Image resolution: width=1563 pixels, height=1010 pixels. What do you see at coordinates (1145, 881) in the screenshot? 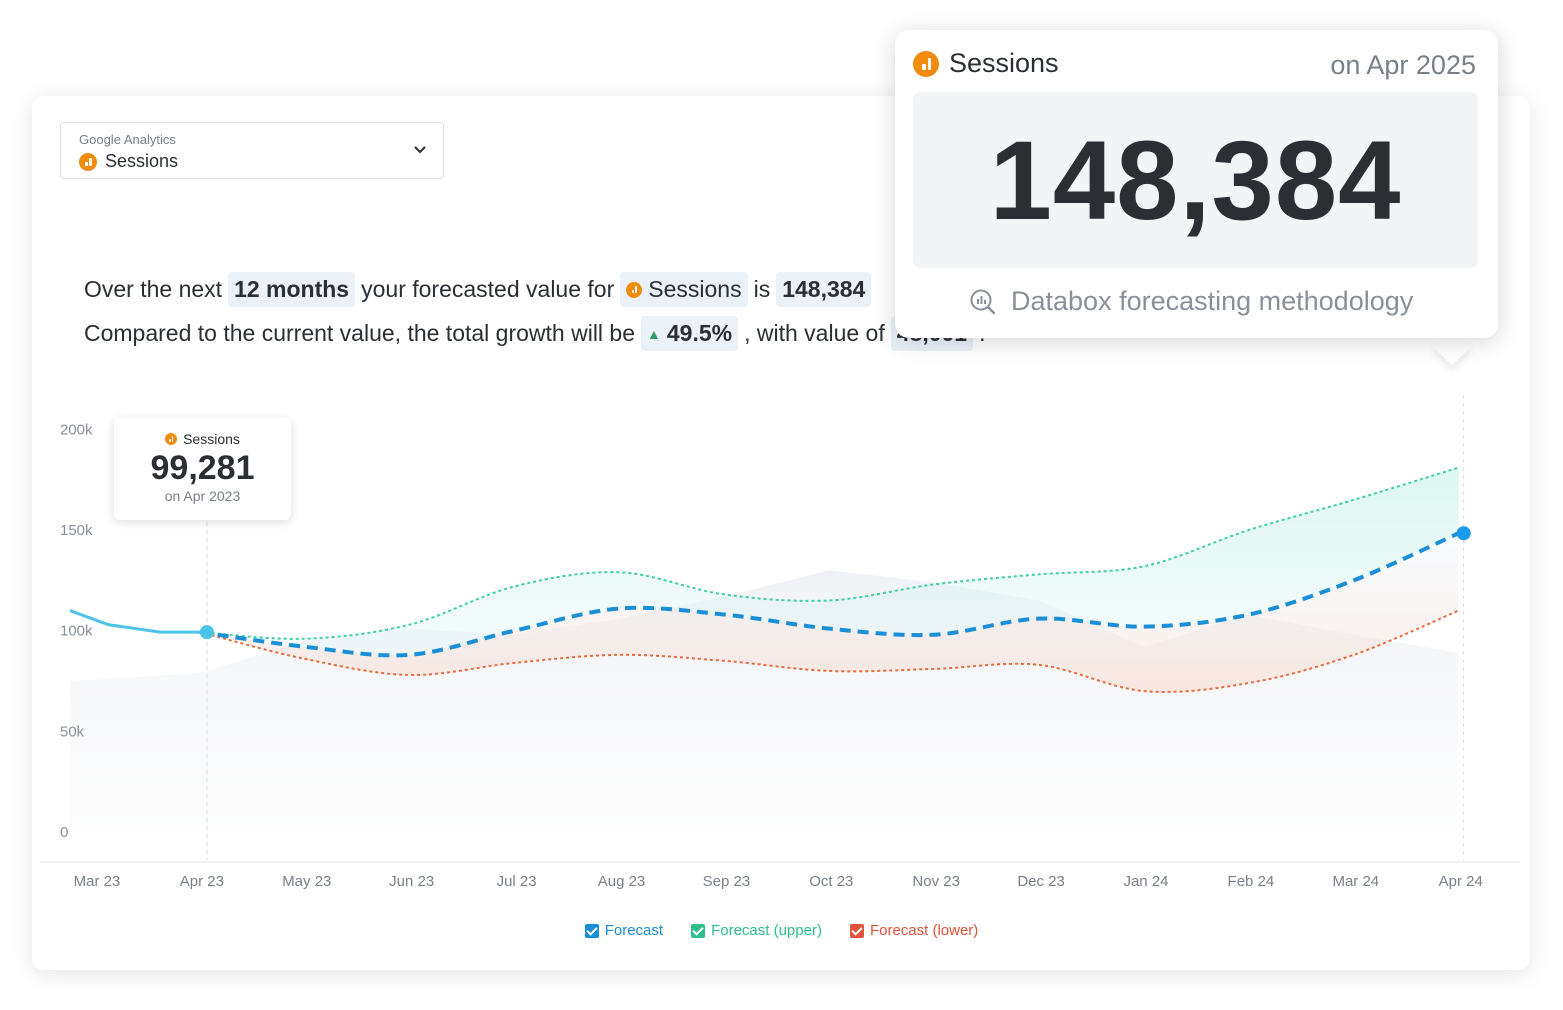
I see `x-tick-label: Jan 24` at bounding box center [1145, 881].